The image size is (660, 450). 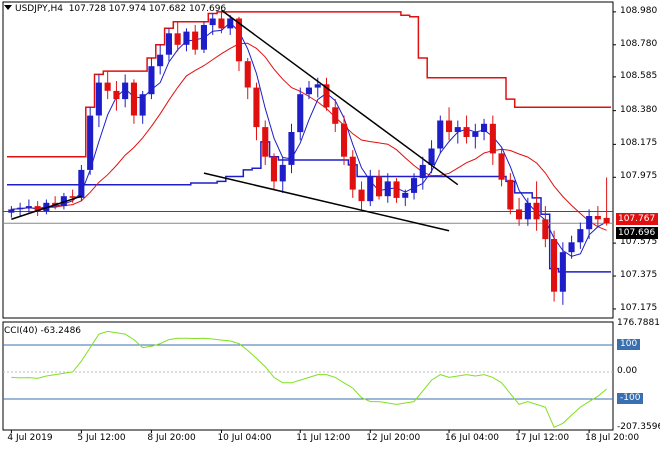 What do you see at coordinates (629, 344) in the screenshot?
I see `cci-tick-label: 100` at bounding box center [629, 344].